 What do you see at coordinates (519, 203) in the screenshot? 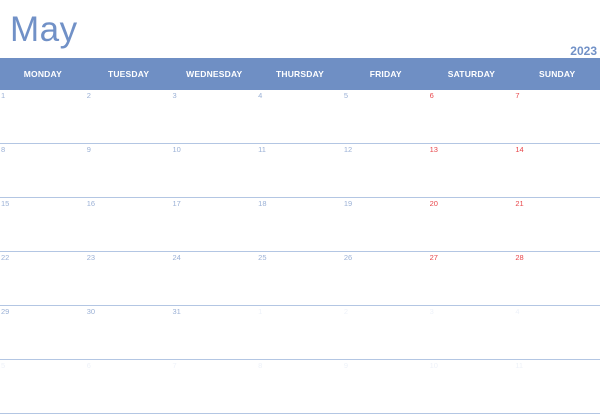
I see `day-number: 21` at bounding box center [519, 203].